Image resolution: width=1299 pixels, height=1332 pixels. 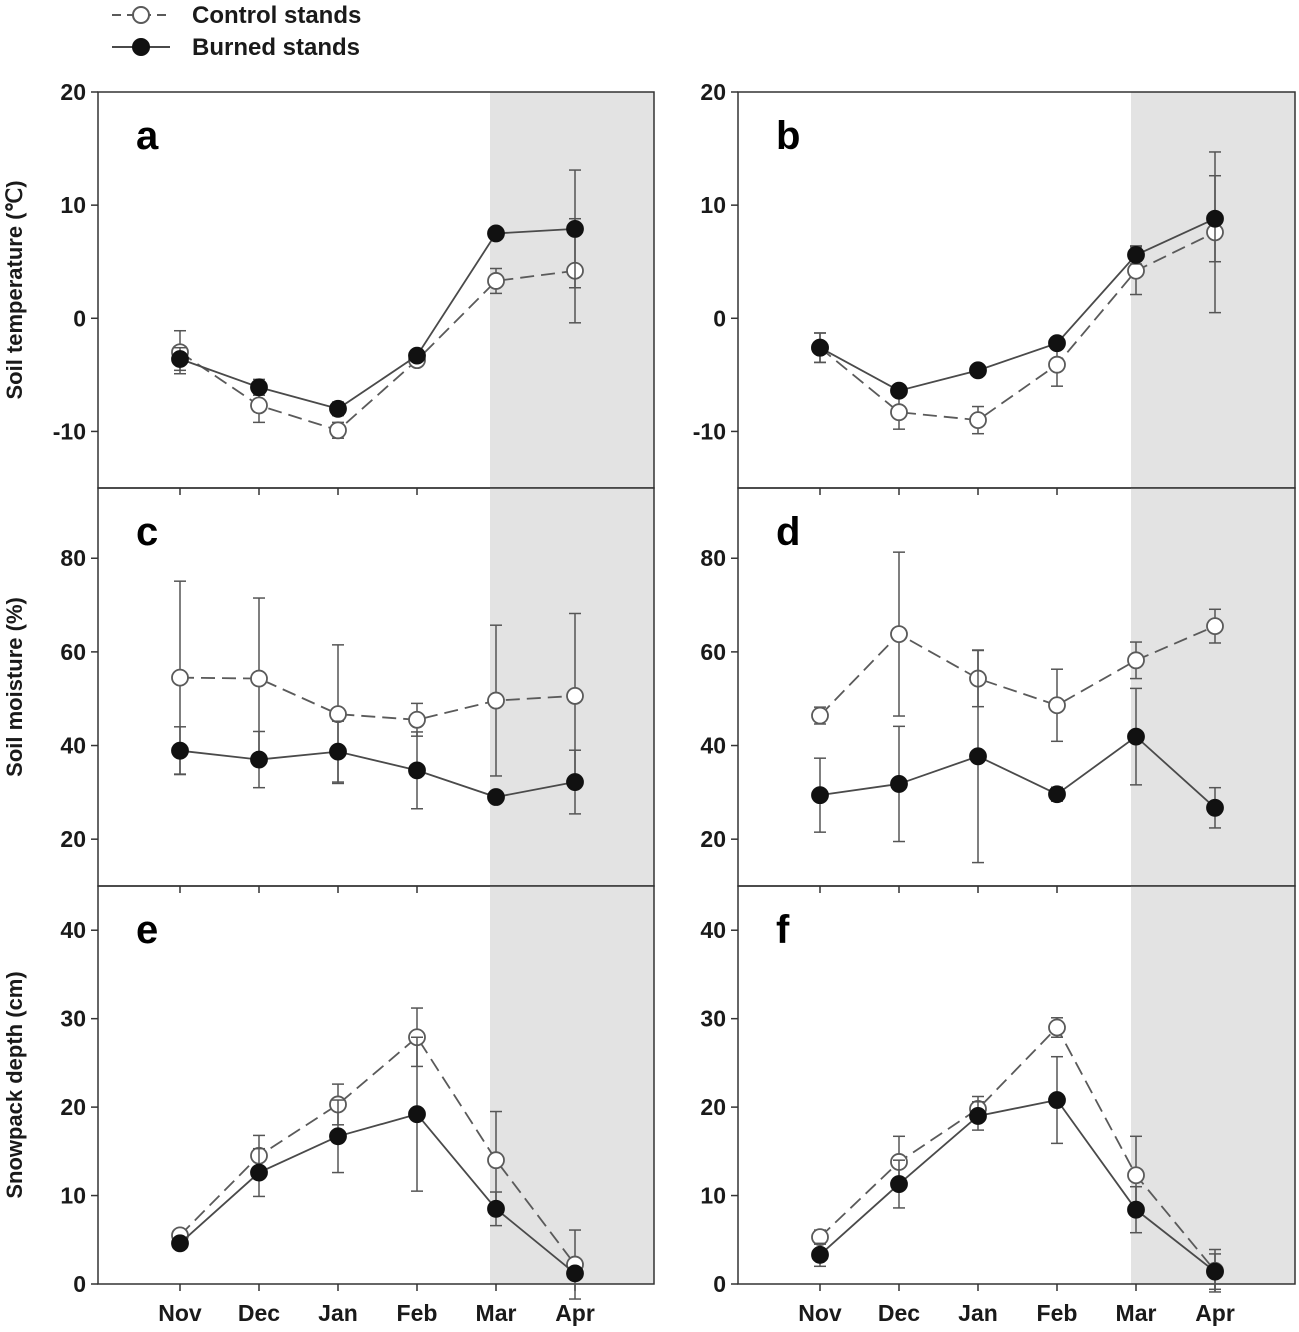 I want to click on series-control, so click(x=1017, y=293).